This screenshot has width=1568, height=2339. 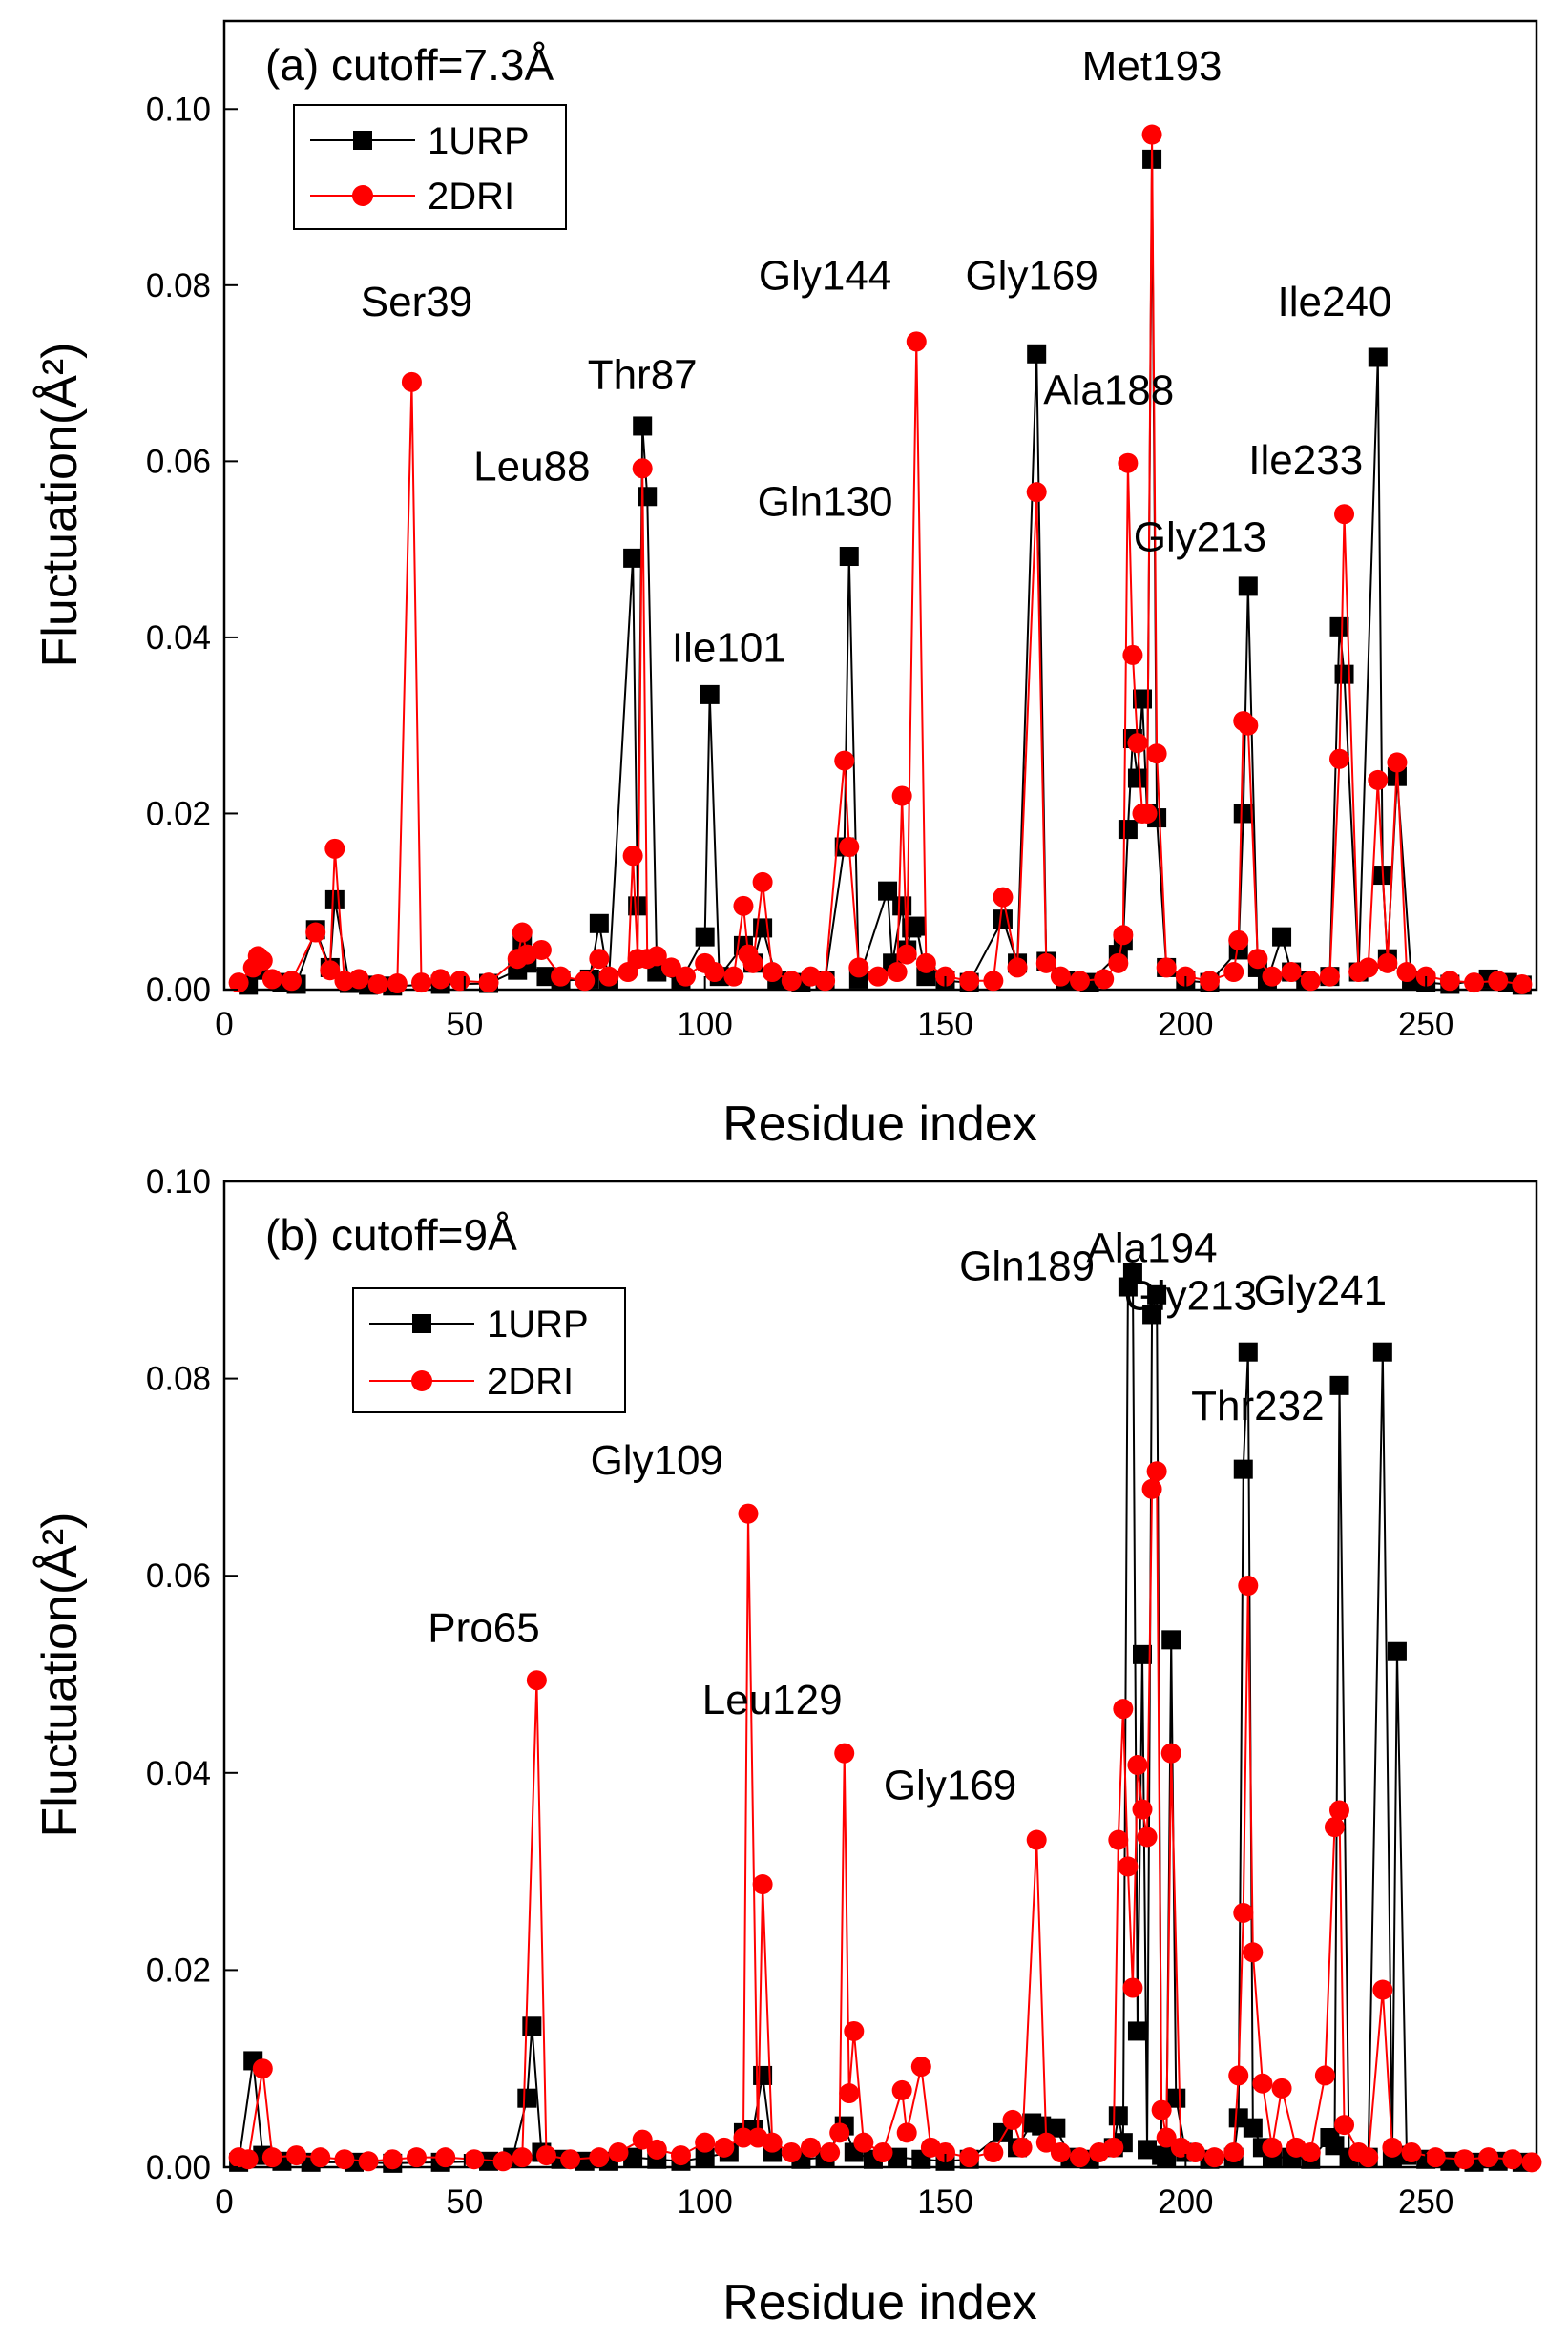 What do you see at coordinates (178, 638) in the screenshot?
I see `panel-a-y-tick-label: 0.04` at bounding box center [178, 638].